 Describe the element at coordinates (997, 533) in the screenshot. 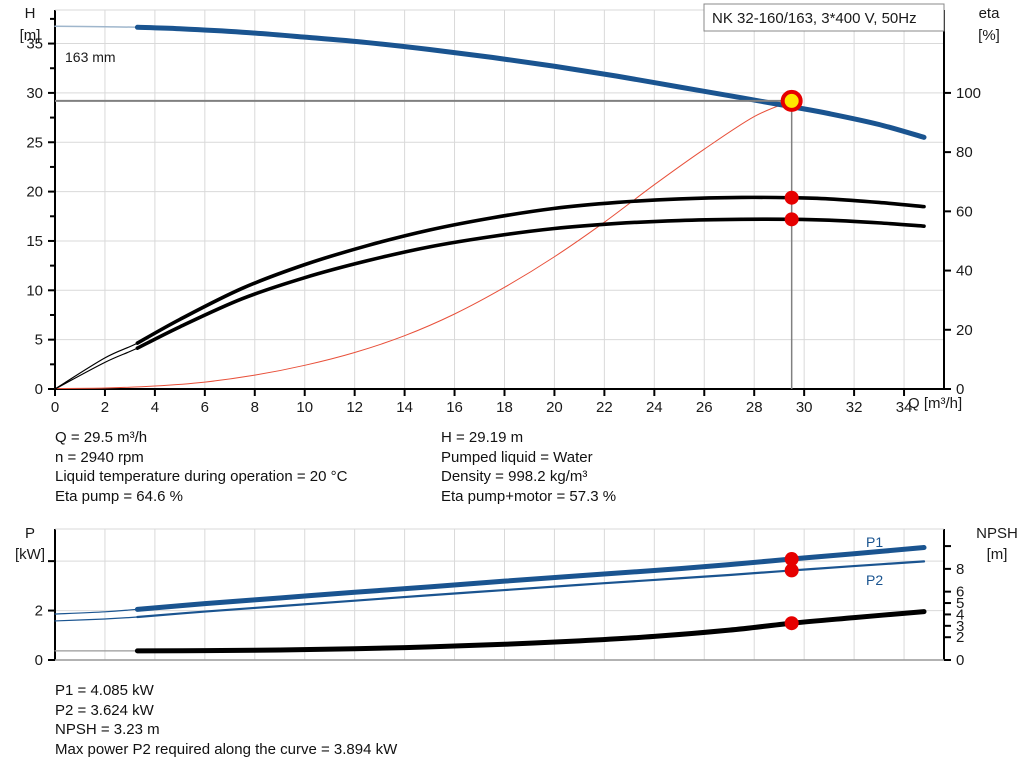

I see `npsh-axis-title: NPSH` at that location.